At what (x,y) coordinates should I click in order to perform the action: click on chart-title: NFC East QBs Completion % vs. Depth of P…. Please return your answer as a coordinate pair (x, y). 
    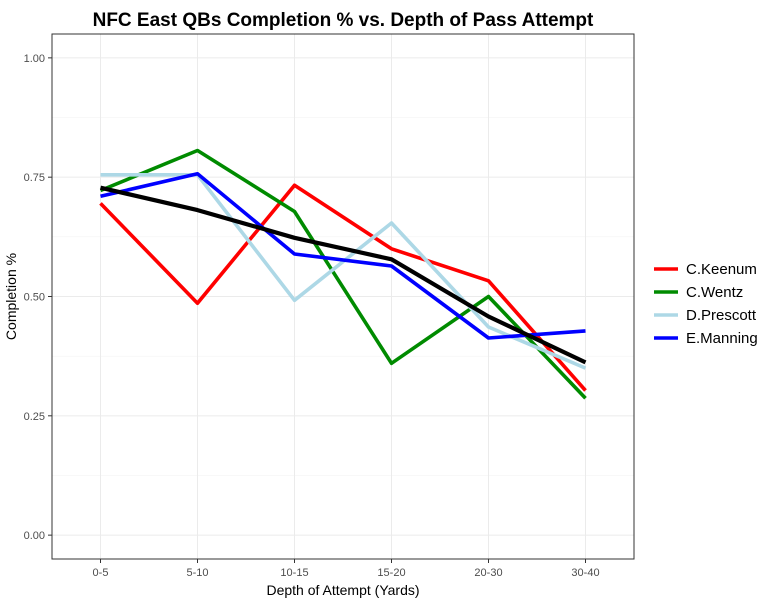
    Looking at the image, I should click on (343, 20).